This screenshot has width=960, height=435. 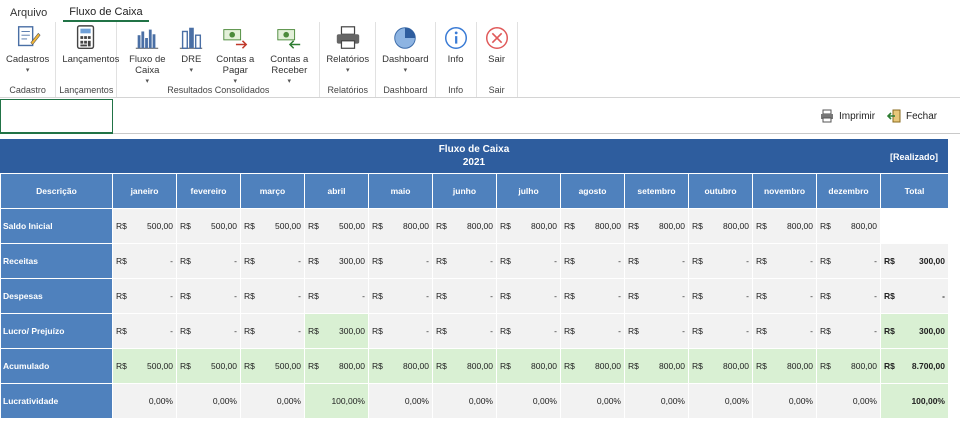 What do you see at coordinates (147, 60) in the screenshot?
I see `ribbon-button-bar-chart: Fluxo de Caixa ▾` at bounding box center [147, 60].